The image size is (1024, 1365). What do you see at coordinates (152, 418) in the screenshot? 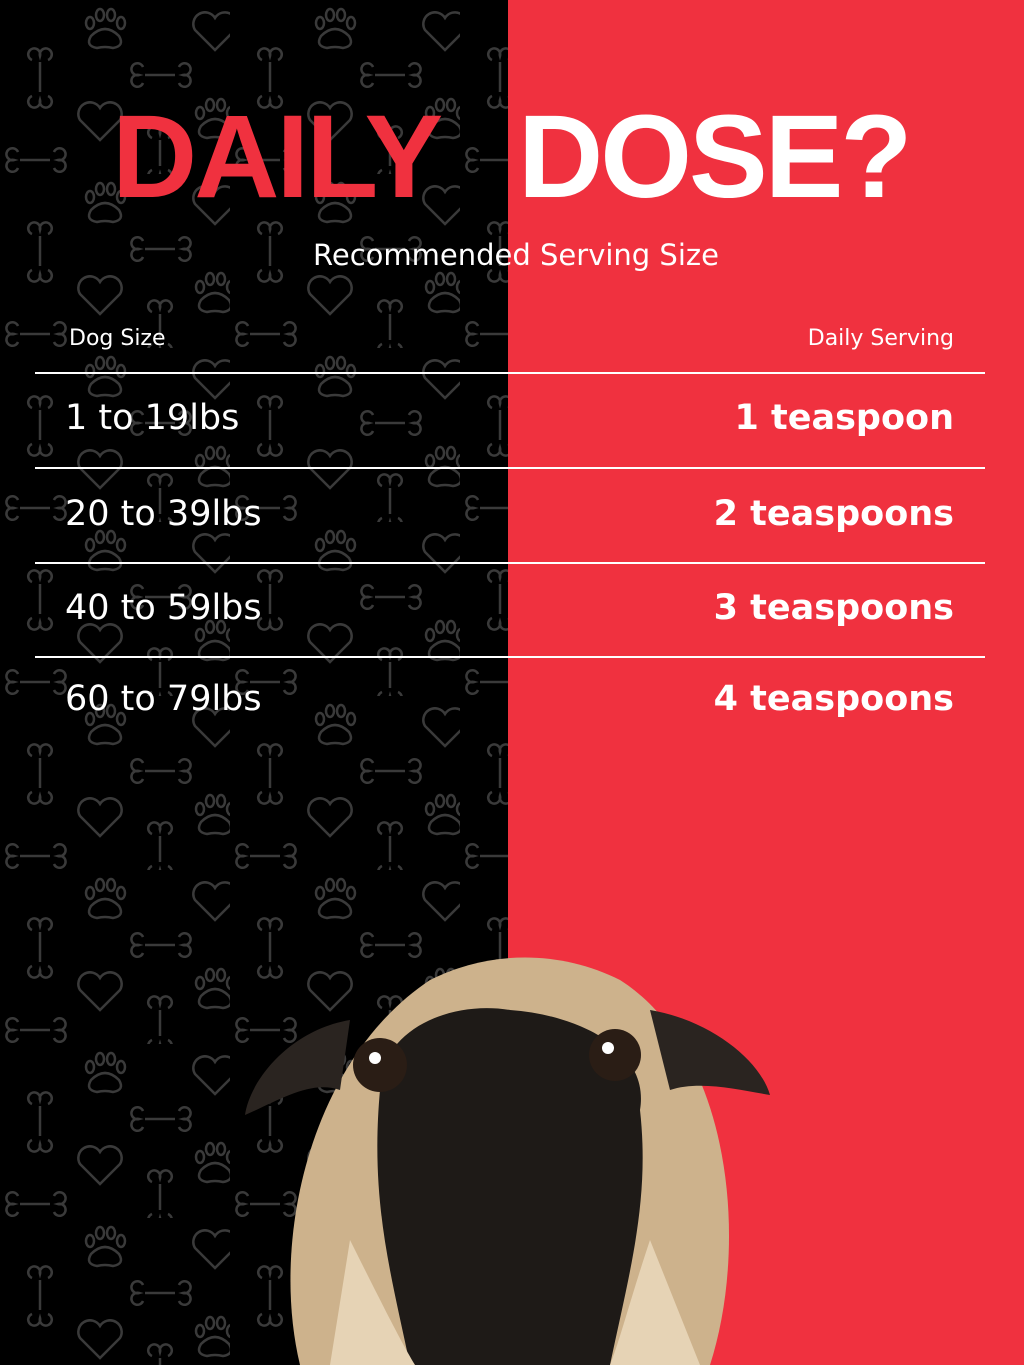
I see `dog-size: 1 to 19lbs` at bounding box center [152, 418].